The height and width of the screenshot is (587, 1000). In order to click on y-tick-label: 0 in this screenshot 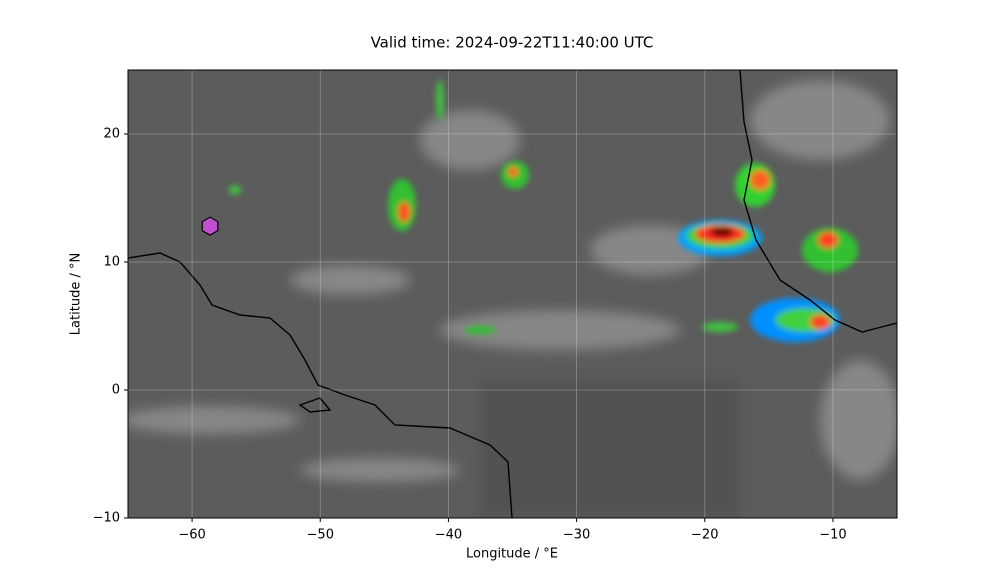, I will do `click(116, 390)`.